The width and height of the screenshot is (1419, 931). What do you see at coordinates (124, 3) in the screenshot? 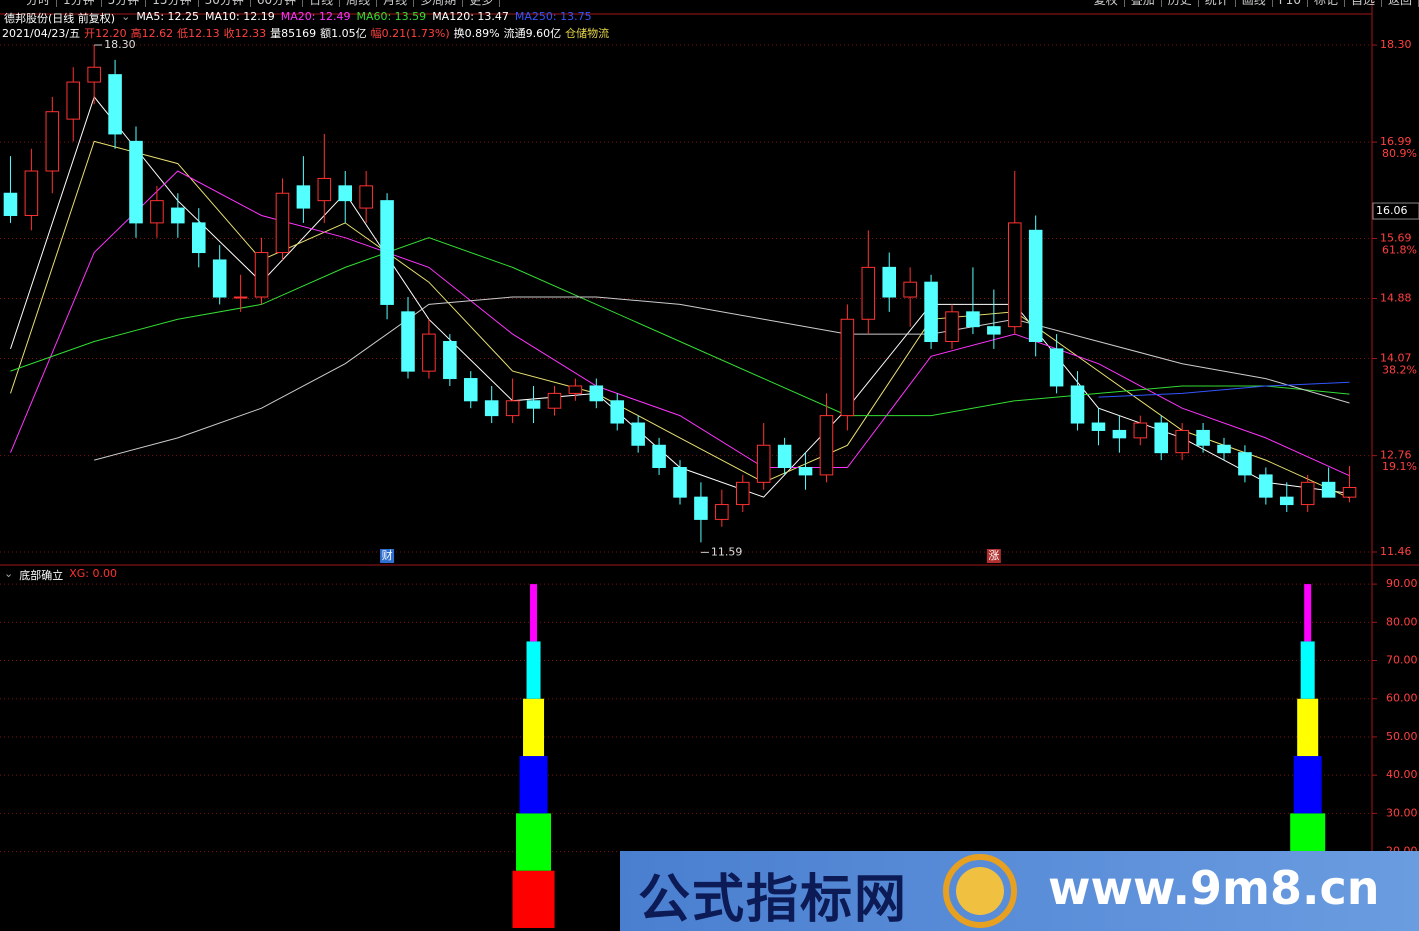
I see `toolbar-tab: 5分钟` at bounding box center [124, 3].